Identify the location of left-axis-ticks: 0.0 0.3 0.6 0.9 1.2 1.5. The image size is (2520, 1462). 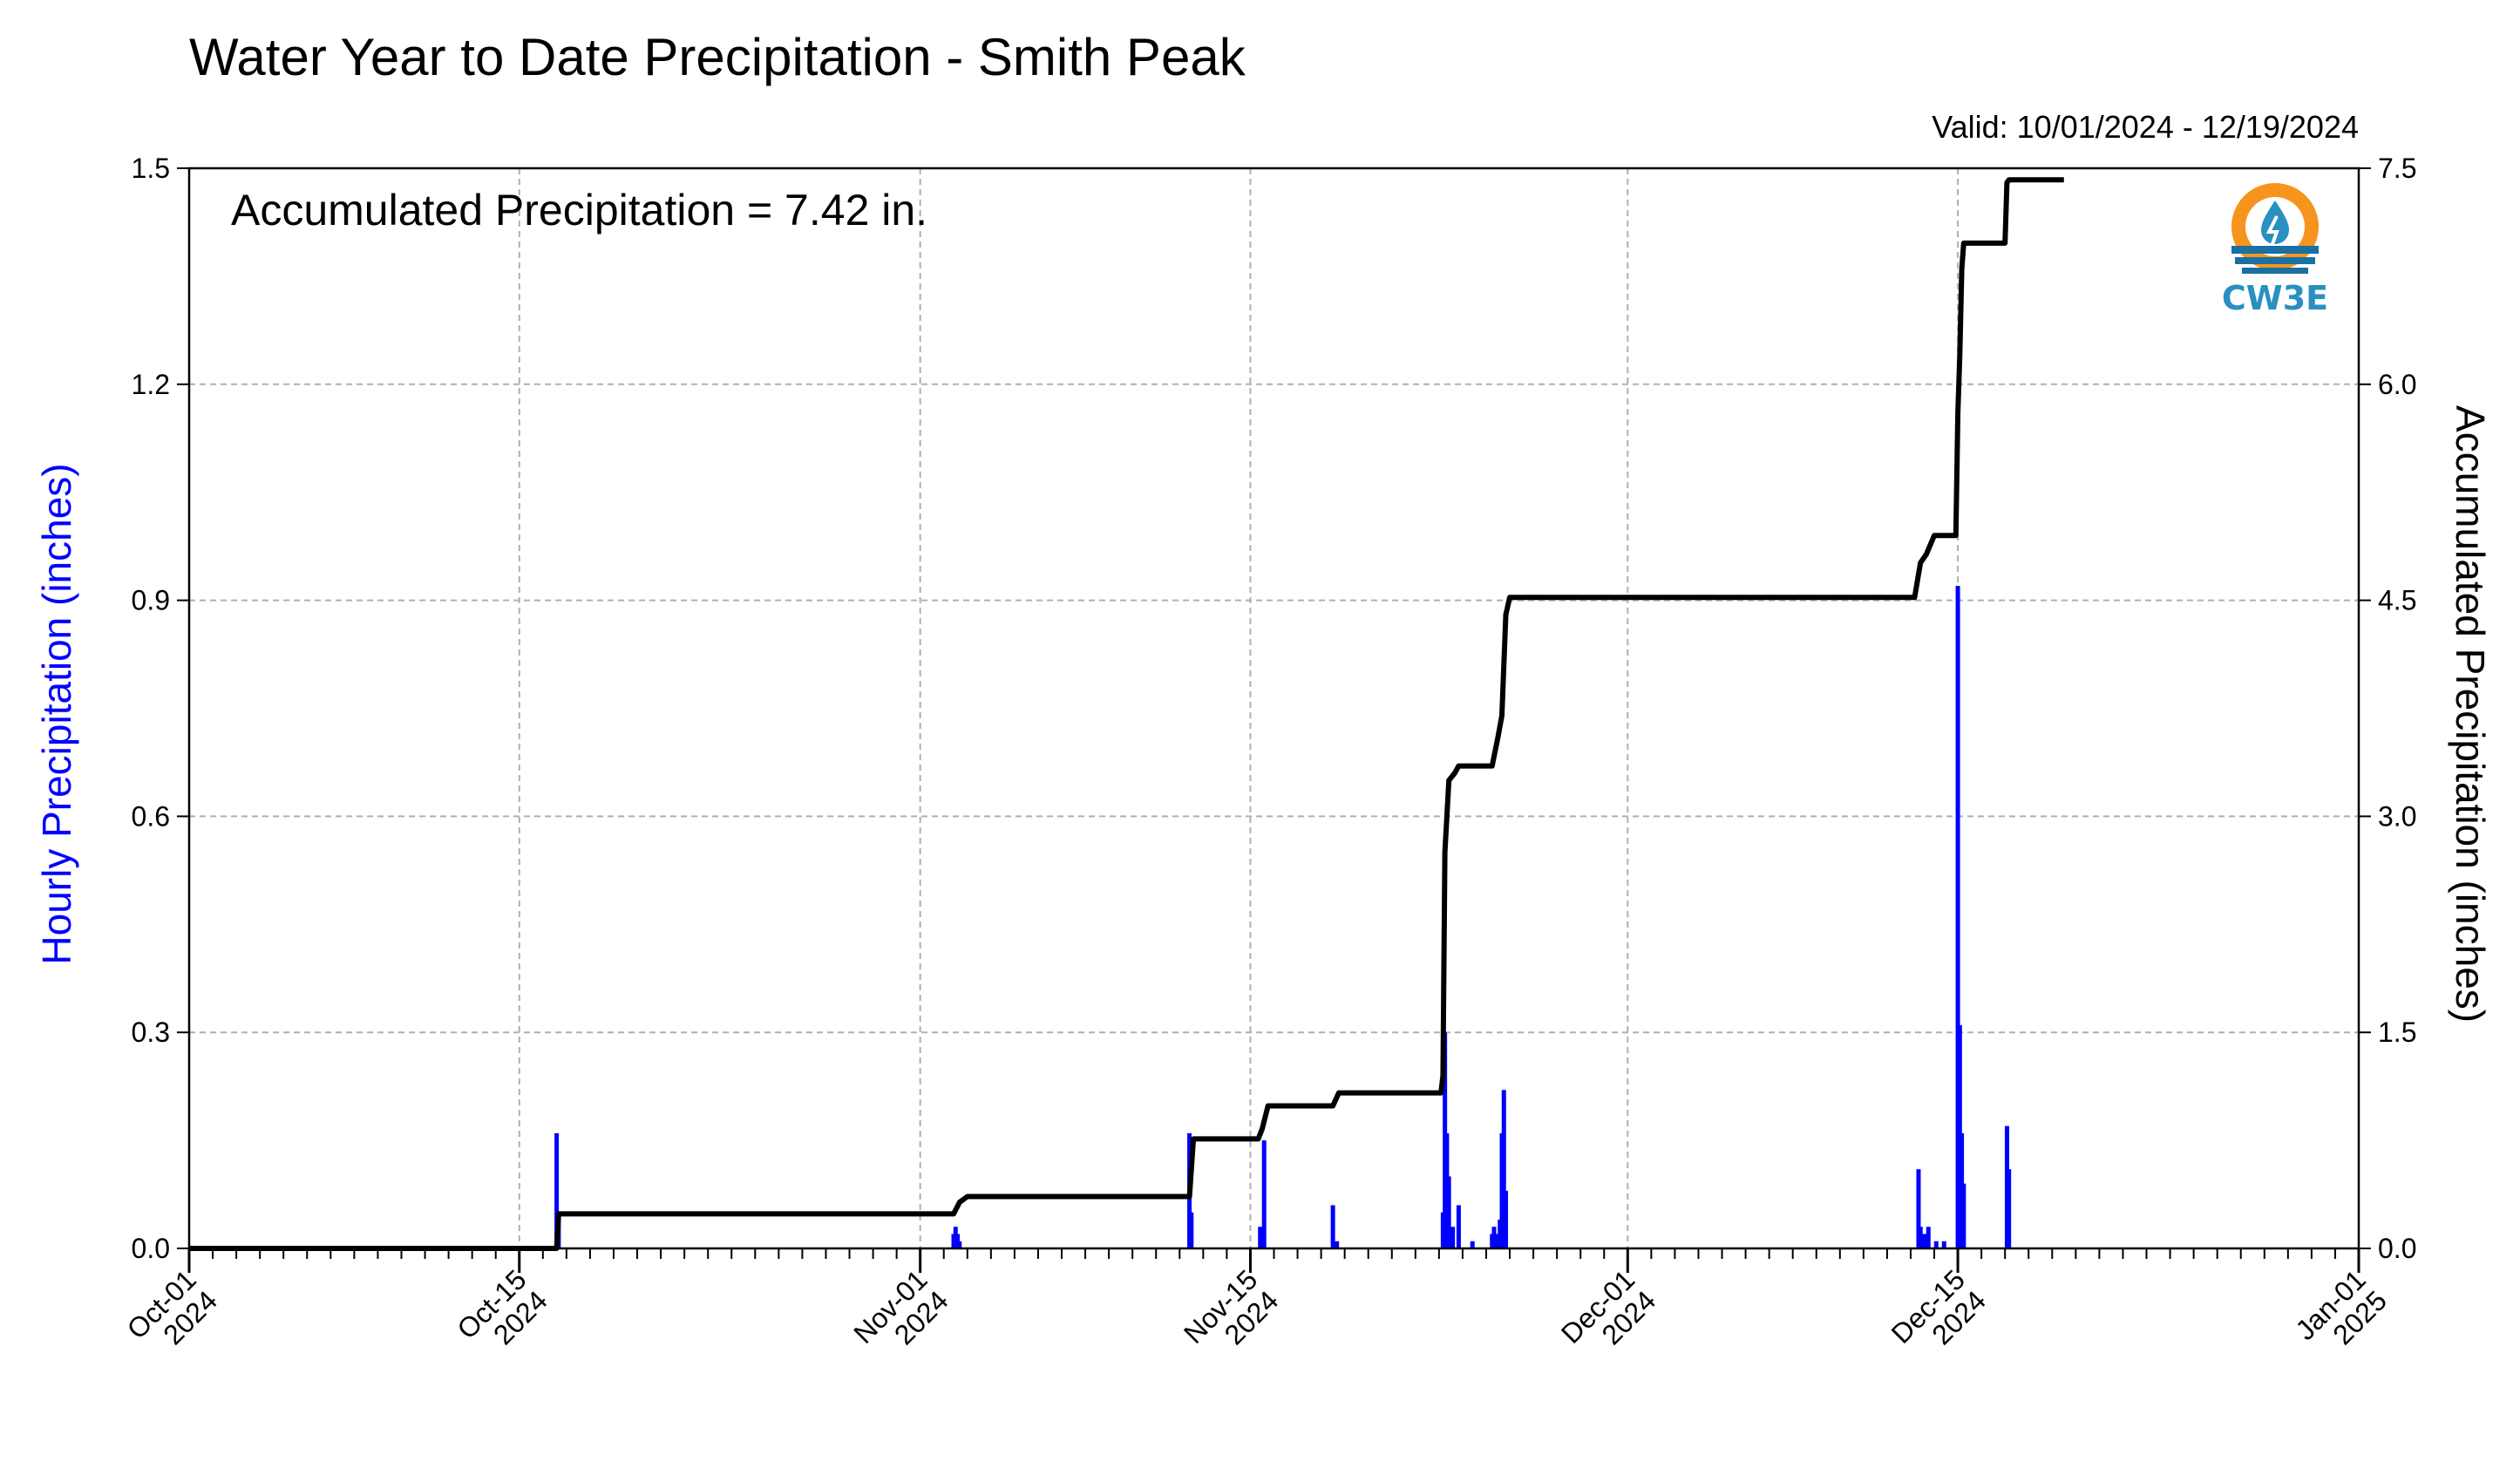
(160, 708).